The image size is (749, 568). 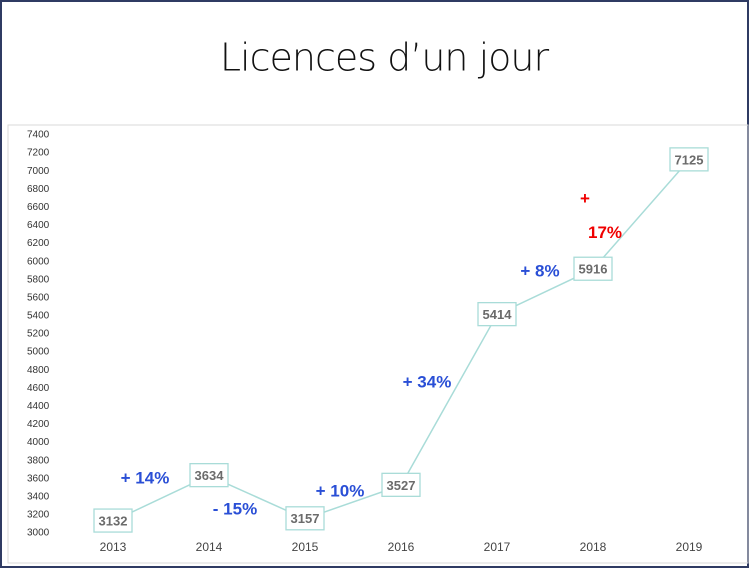 What do you see at coordinates (38, 352) in the screenshot?
I see `y-tick-label: 5000` at bounding box center [38, 352].